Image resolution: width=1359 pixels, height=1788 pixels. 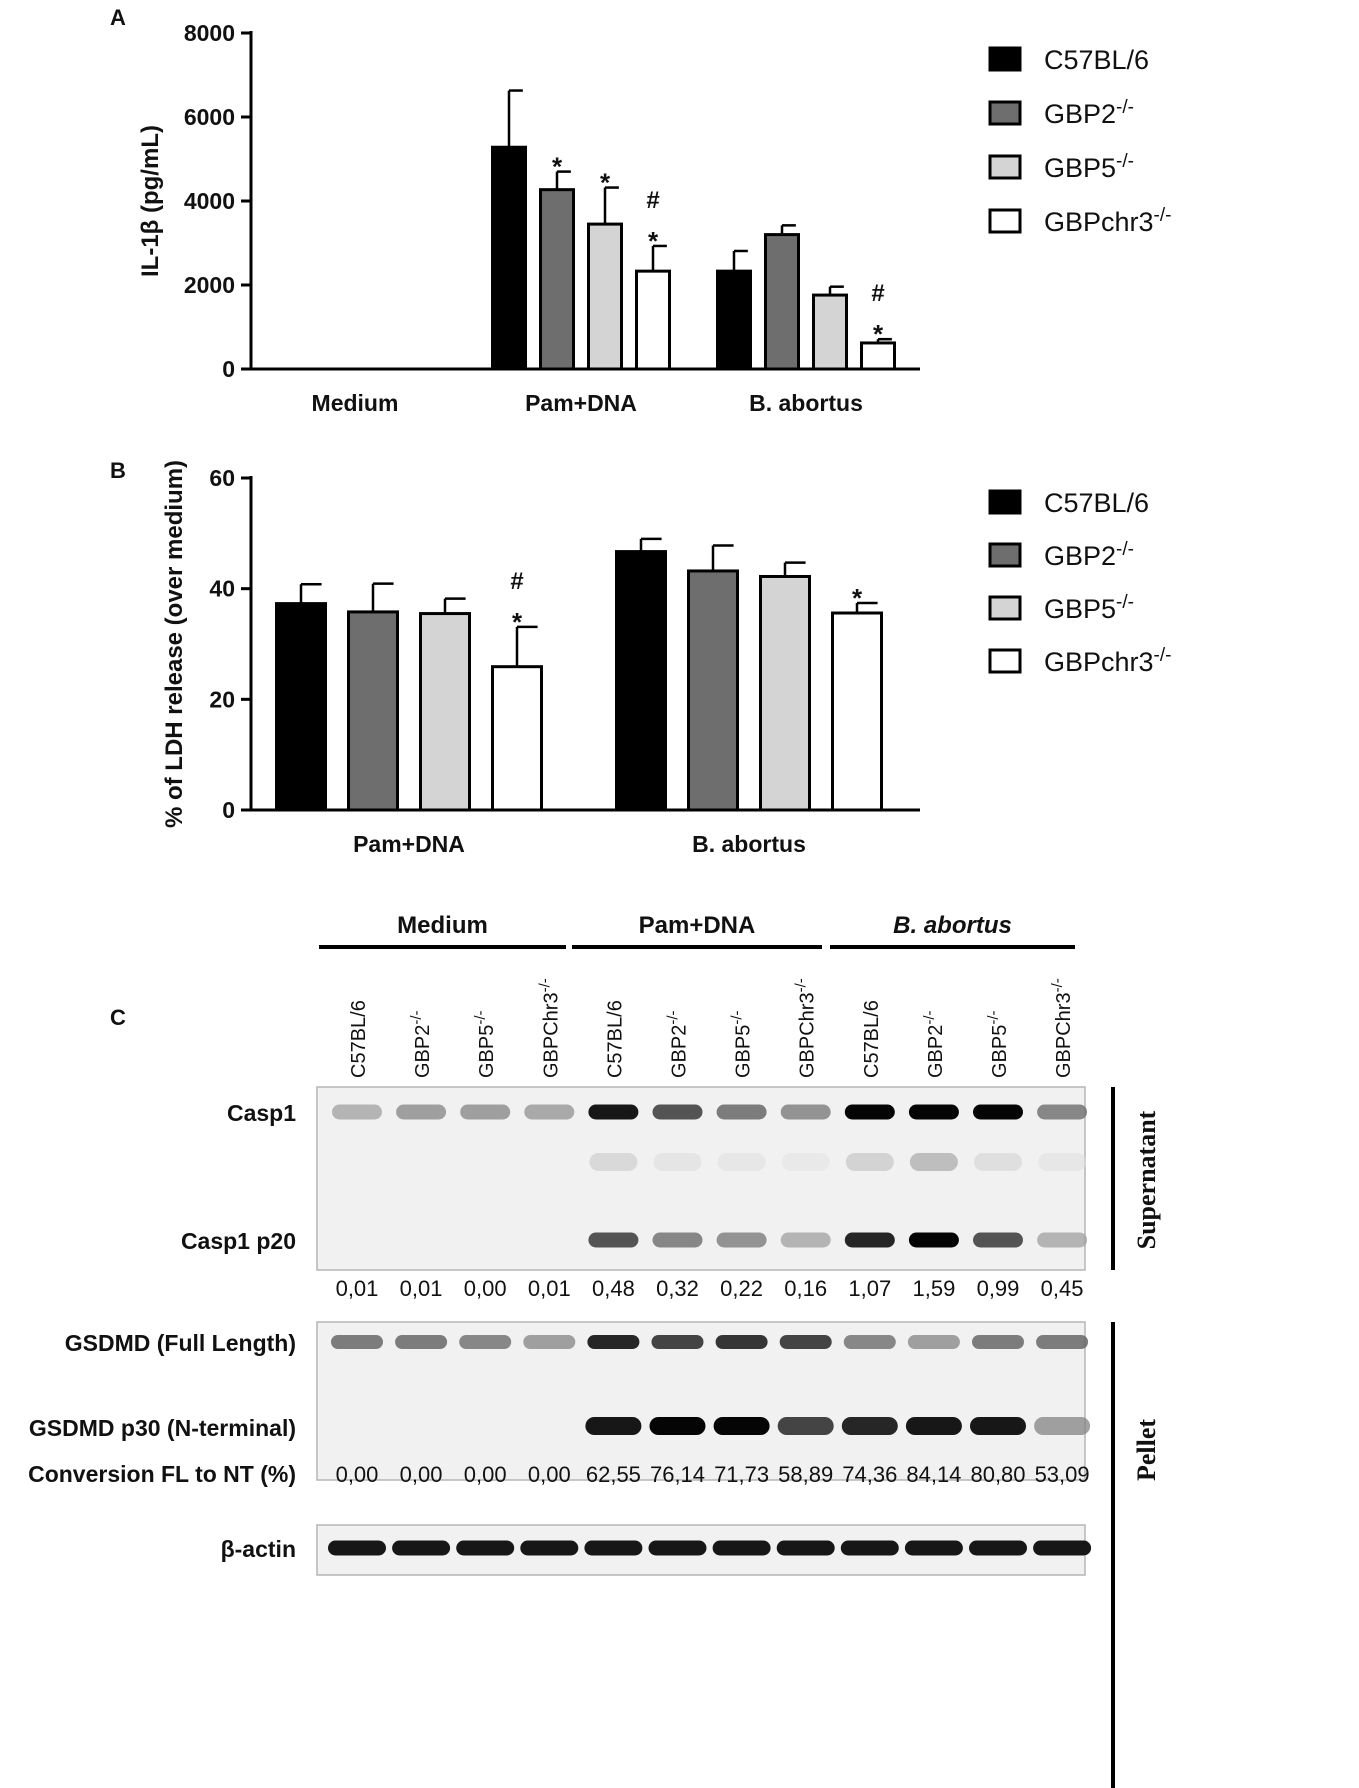 What do you see at coordinates (118, 1017) in the screenshot?
I see `panel-label-c: C` at bounding box center [118, 1017].